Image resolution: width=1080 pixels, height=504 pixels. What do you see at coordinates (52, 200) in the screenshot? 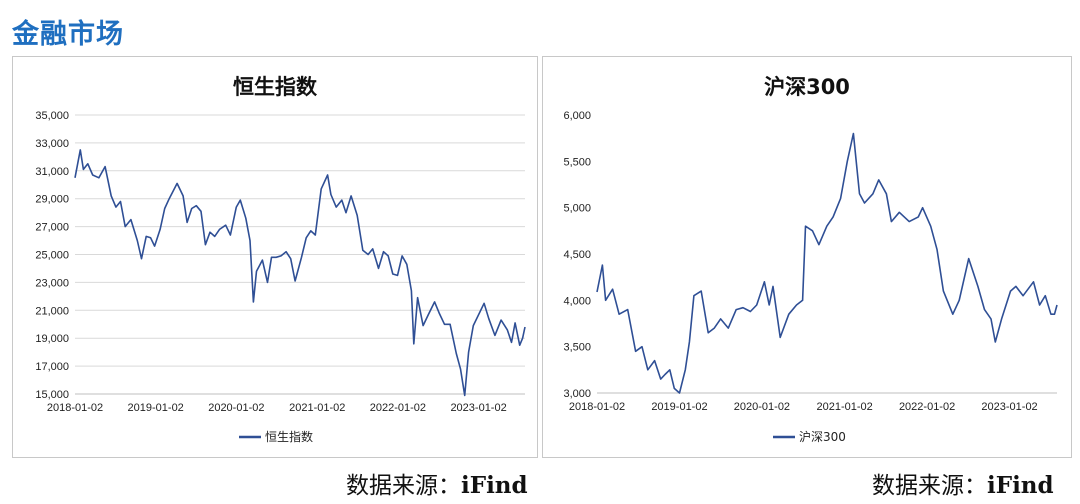
I see `y-tick-label: 29,000` at bounding box center [52, 200].